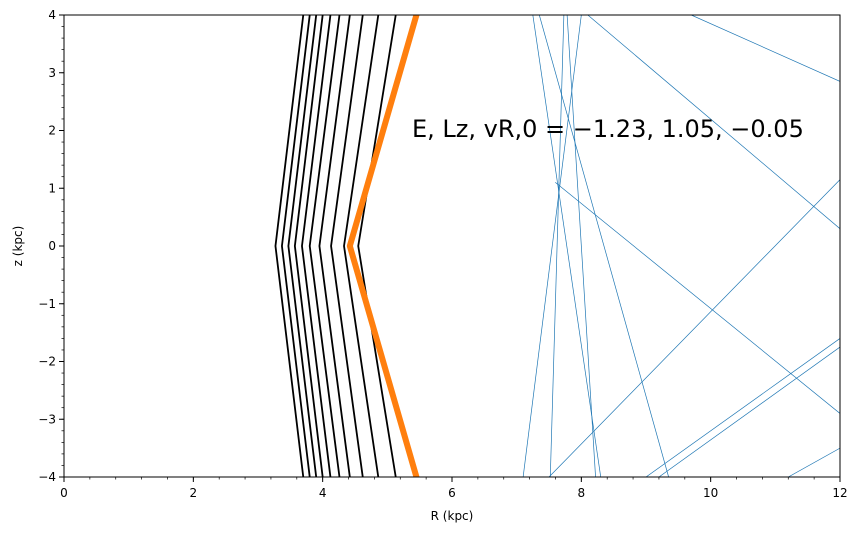  What do you see at coordinates (52, 15) in the screenshot?
I see `y-tick-label: 4` at bounding box center [52, 15].